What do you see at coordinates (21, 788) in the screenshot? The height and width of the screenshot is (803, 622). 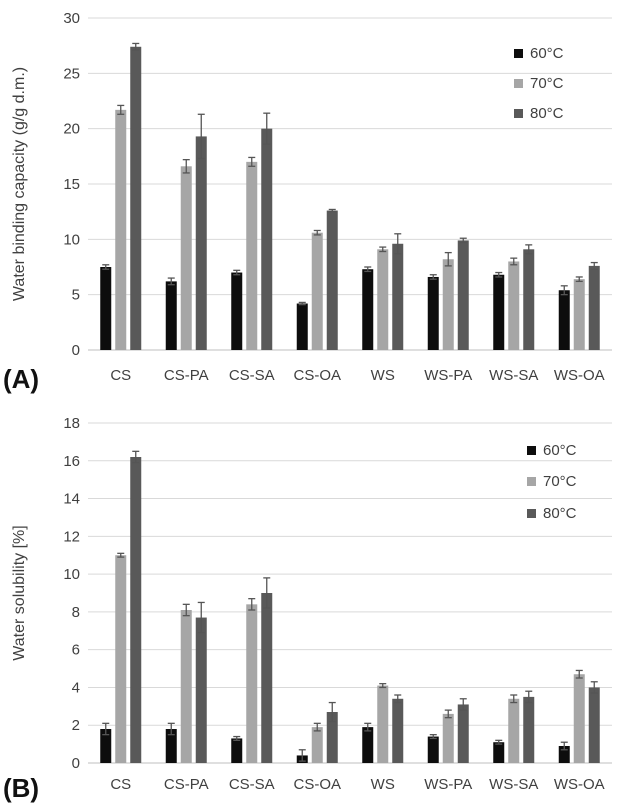 I see `panel-label: (B)` at bounding box center [21, 788].